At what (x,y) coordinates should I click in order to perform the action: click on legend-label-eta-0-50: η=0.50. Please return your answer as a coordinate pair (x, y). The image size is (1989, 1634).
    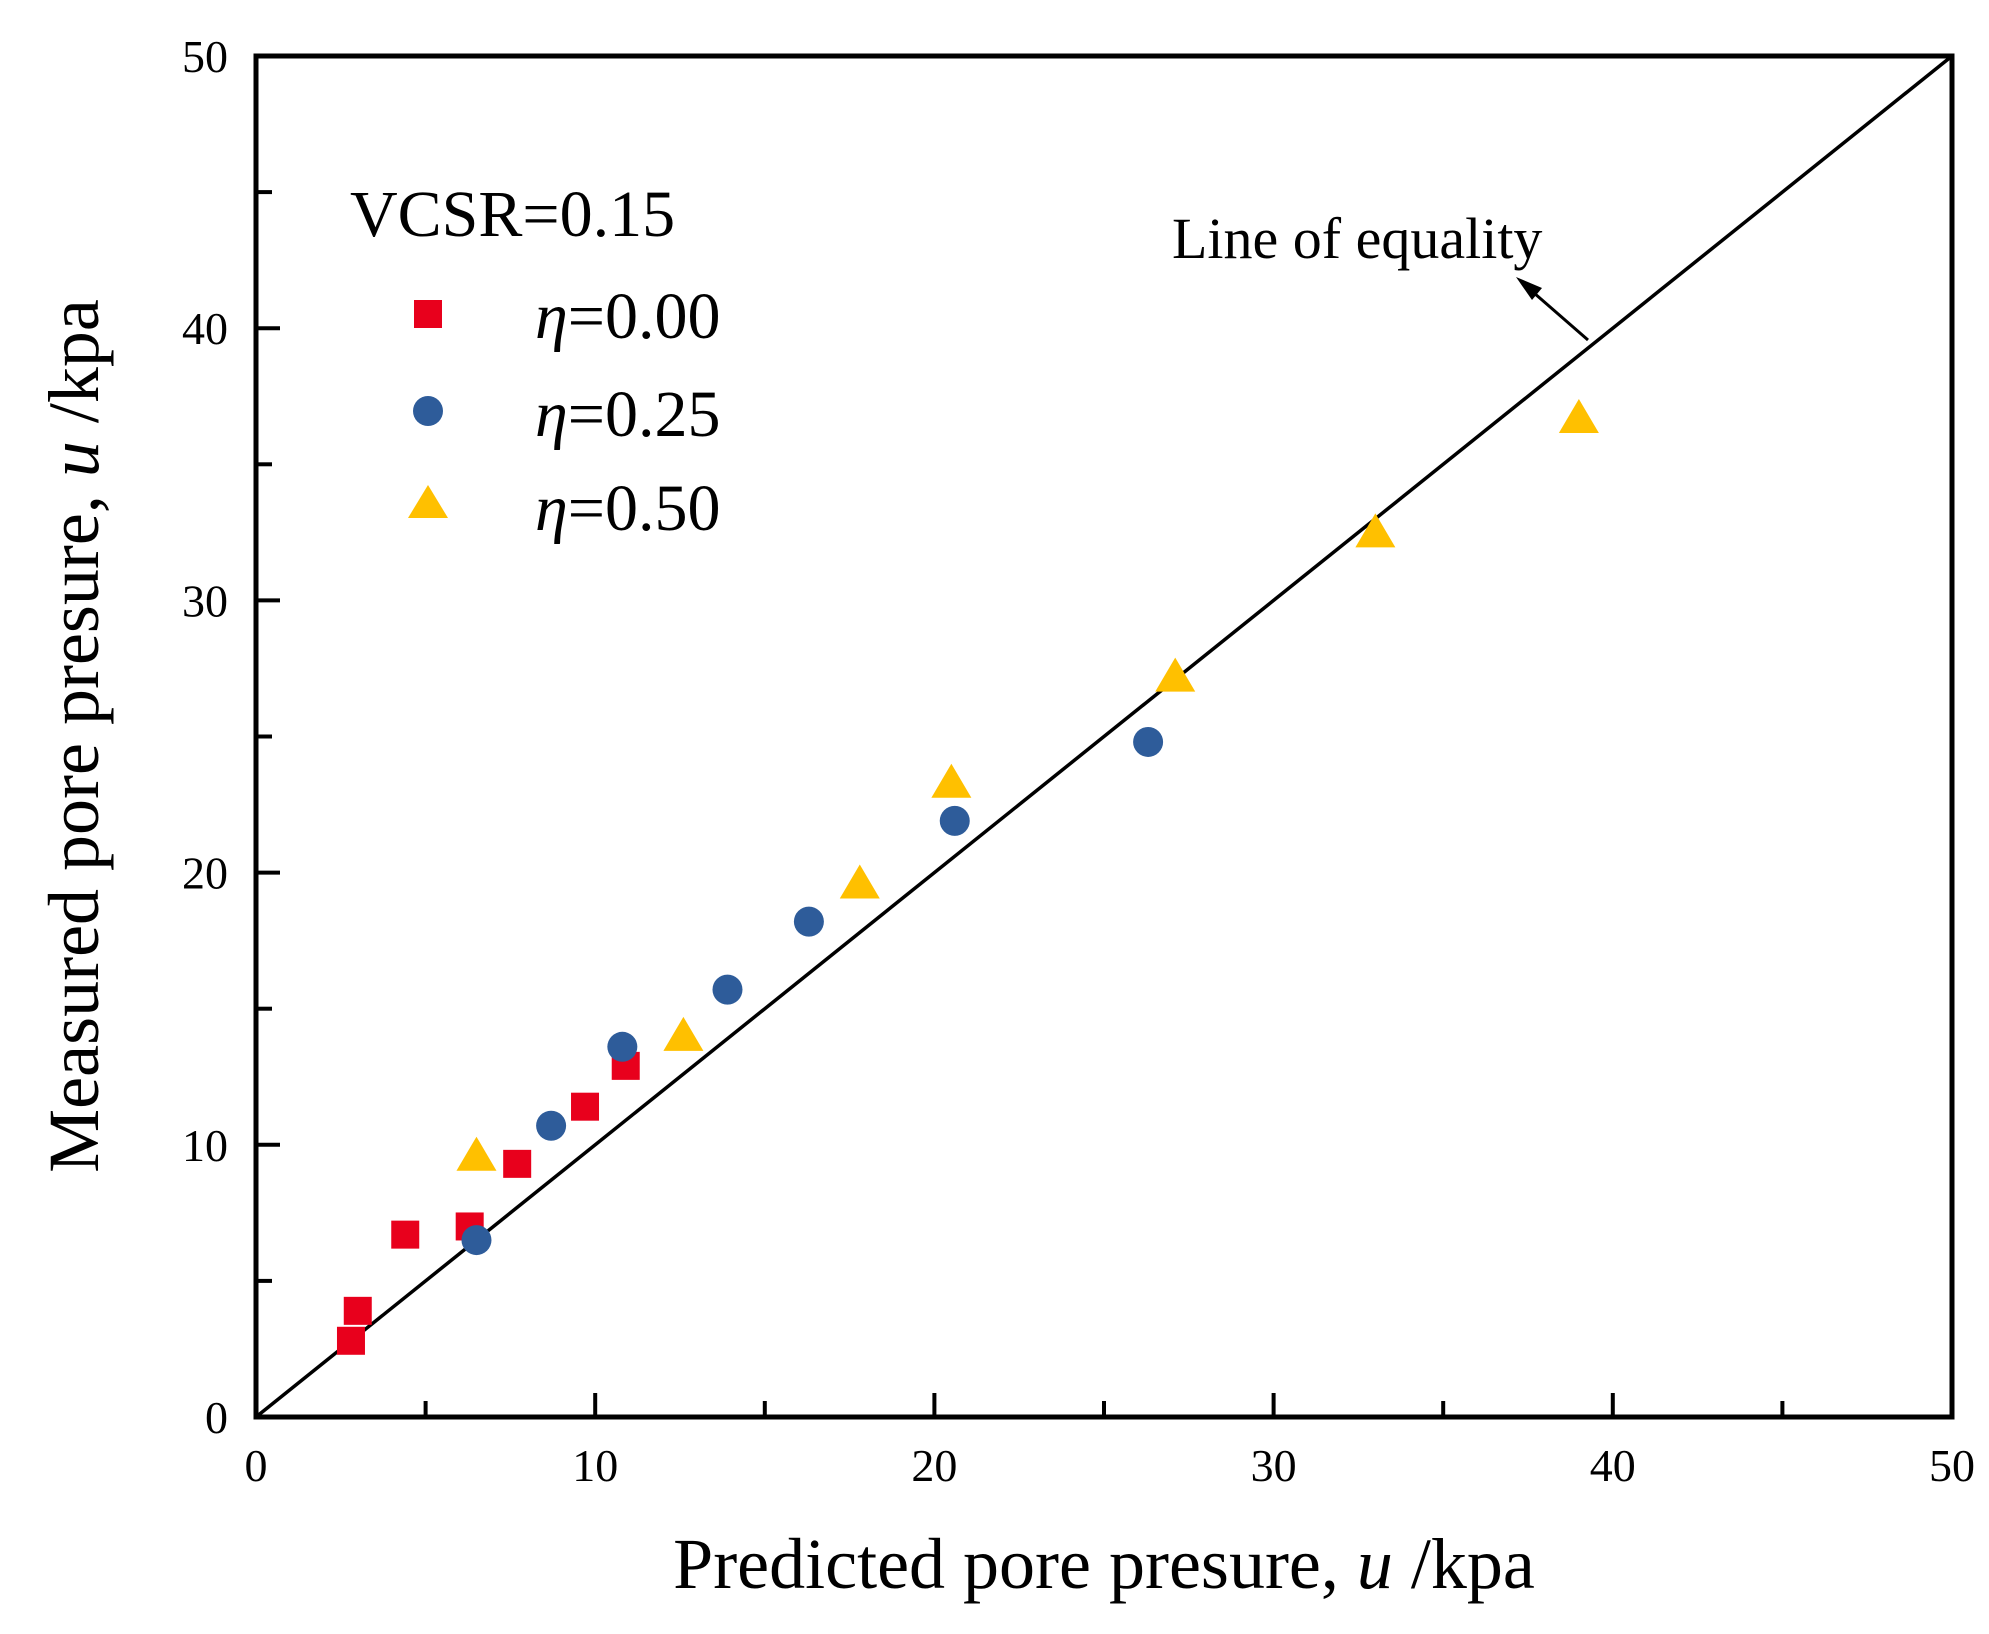
    Looking at the image, I should click on (627, 508).